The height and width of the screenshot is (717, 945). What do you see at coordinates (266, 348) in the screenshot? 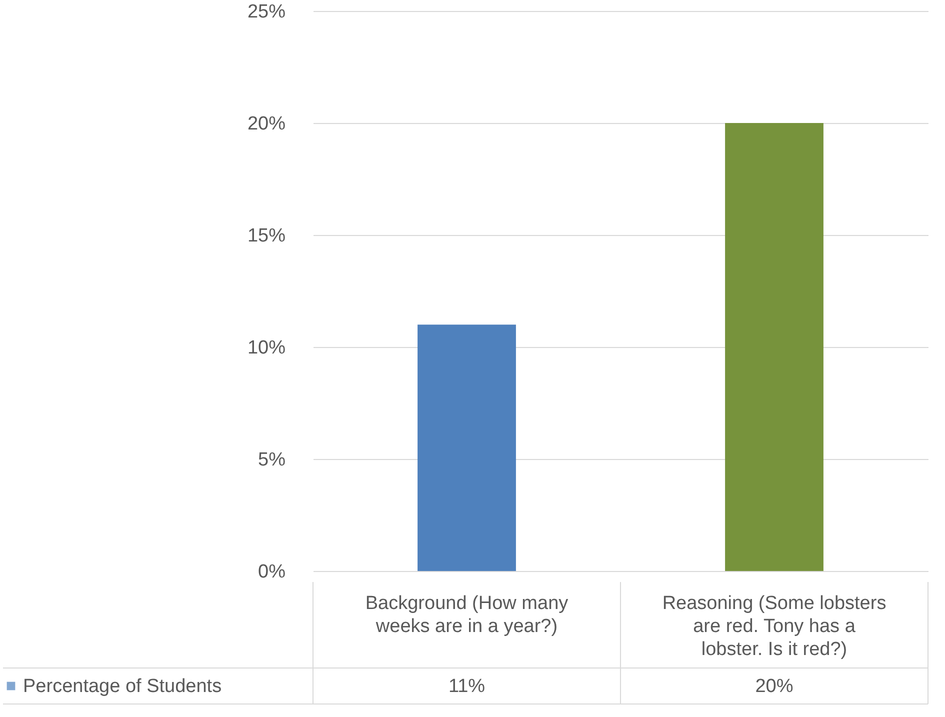
I see `y-tick-label: 10%` at bounding box center [266, 348].